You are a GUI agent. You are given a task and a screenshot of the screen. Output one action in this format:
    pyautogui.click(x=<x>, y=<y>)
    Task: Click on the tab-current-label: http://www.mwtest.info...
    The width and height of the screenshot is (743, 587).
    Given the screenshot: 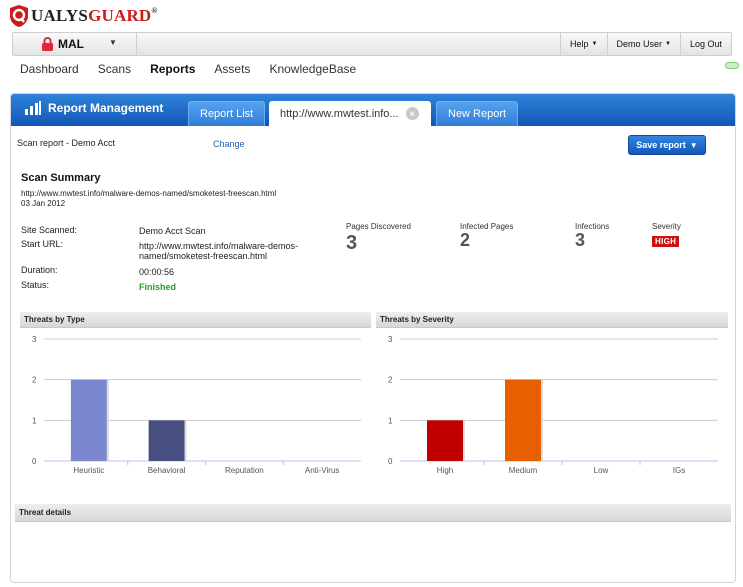 What is the action you would take?
    pyautogui.click(x=339, y=113)
    